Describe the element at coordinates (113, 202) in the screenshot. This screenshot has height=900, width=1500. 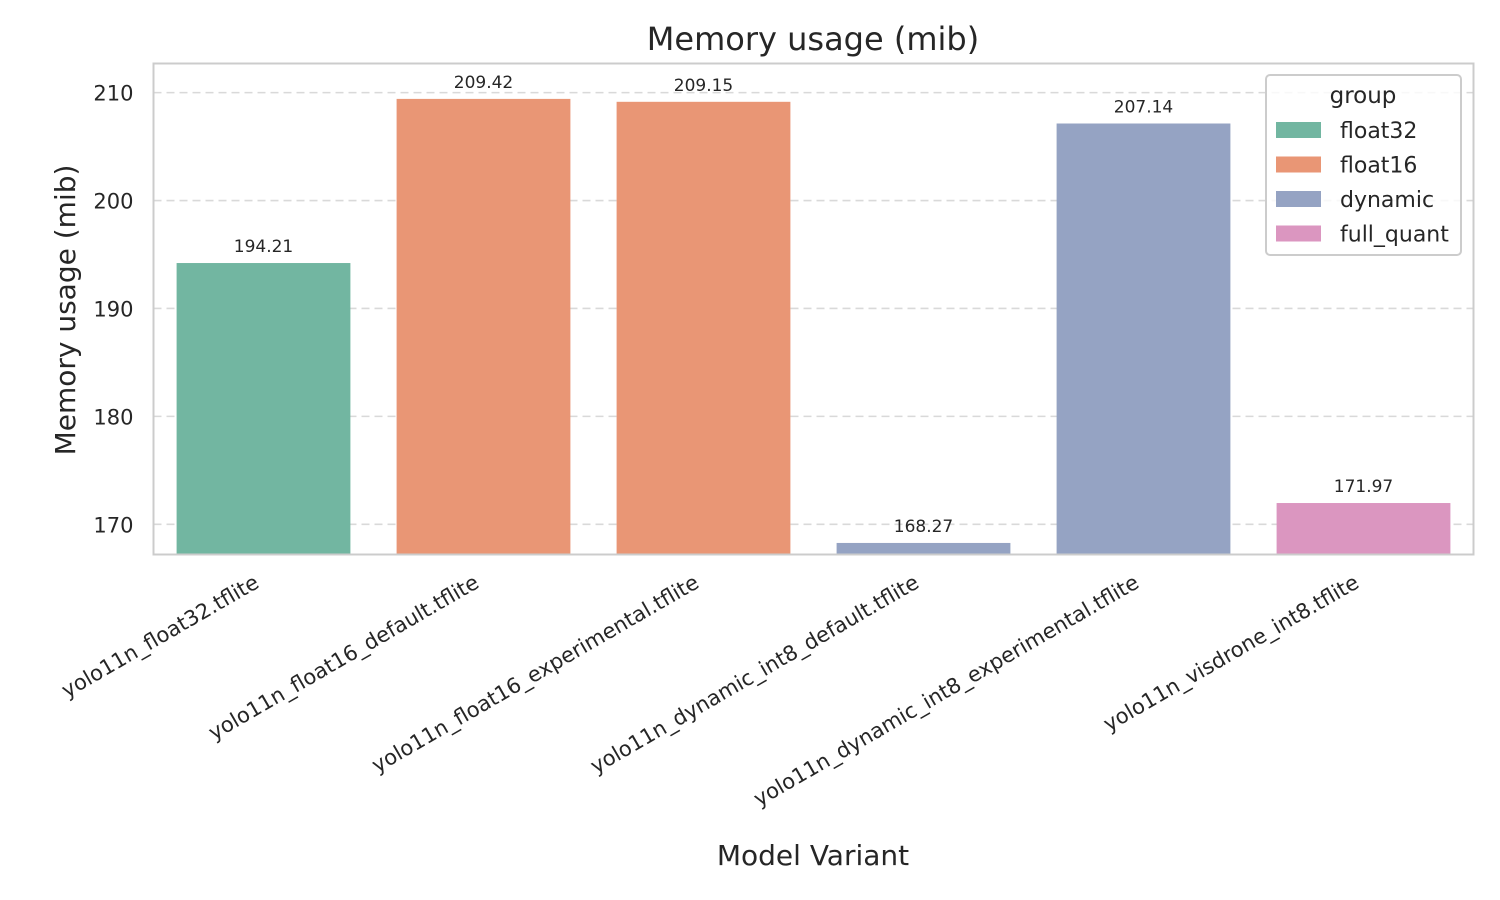
I see `y-tick-label: 200` at that location.